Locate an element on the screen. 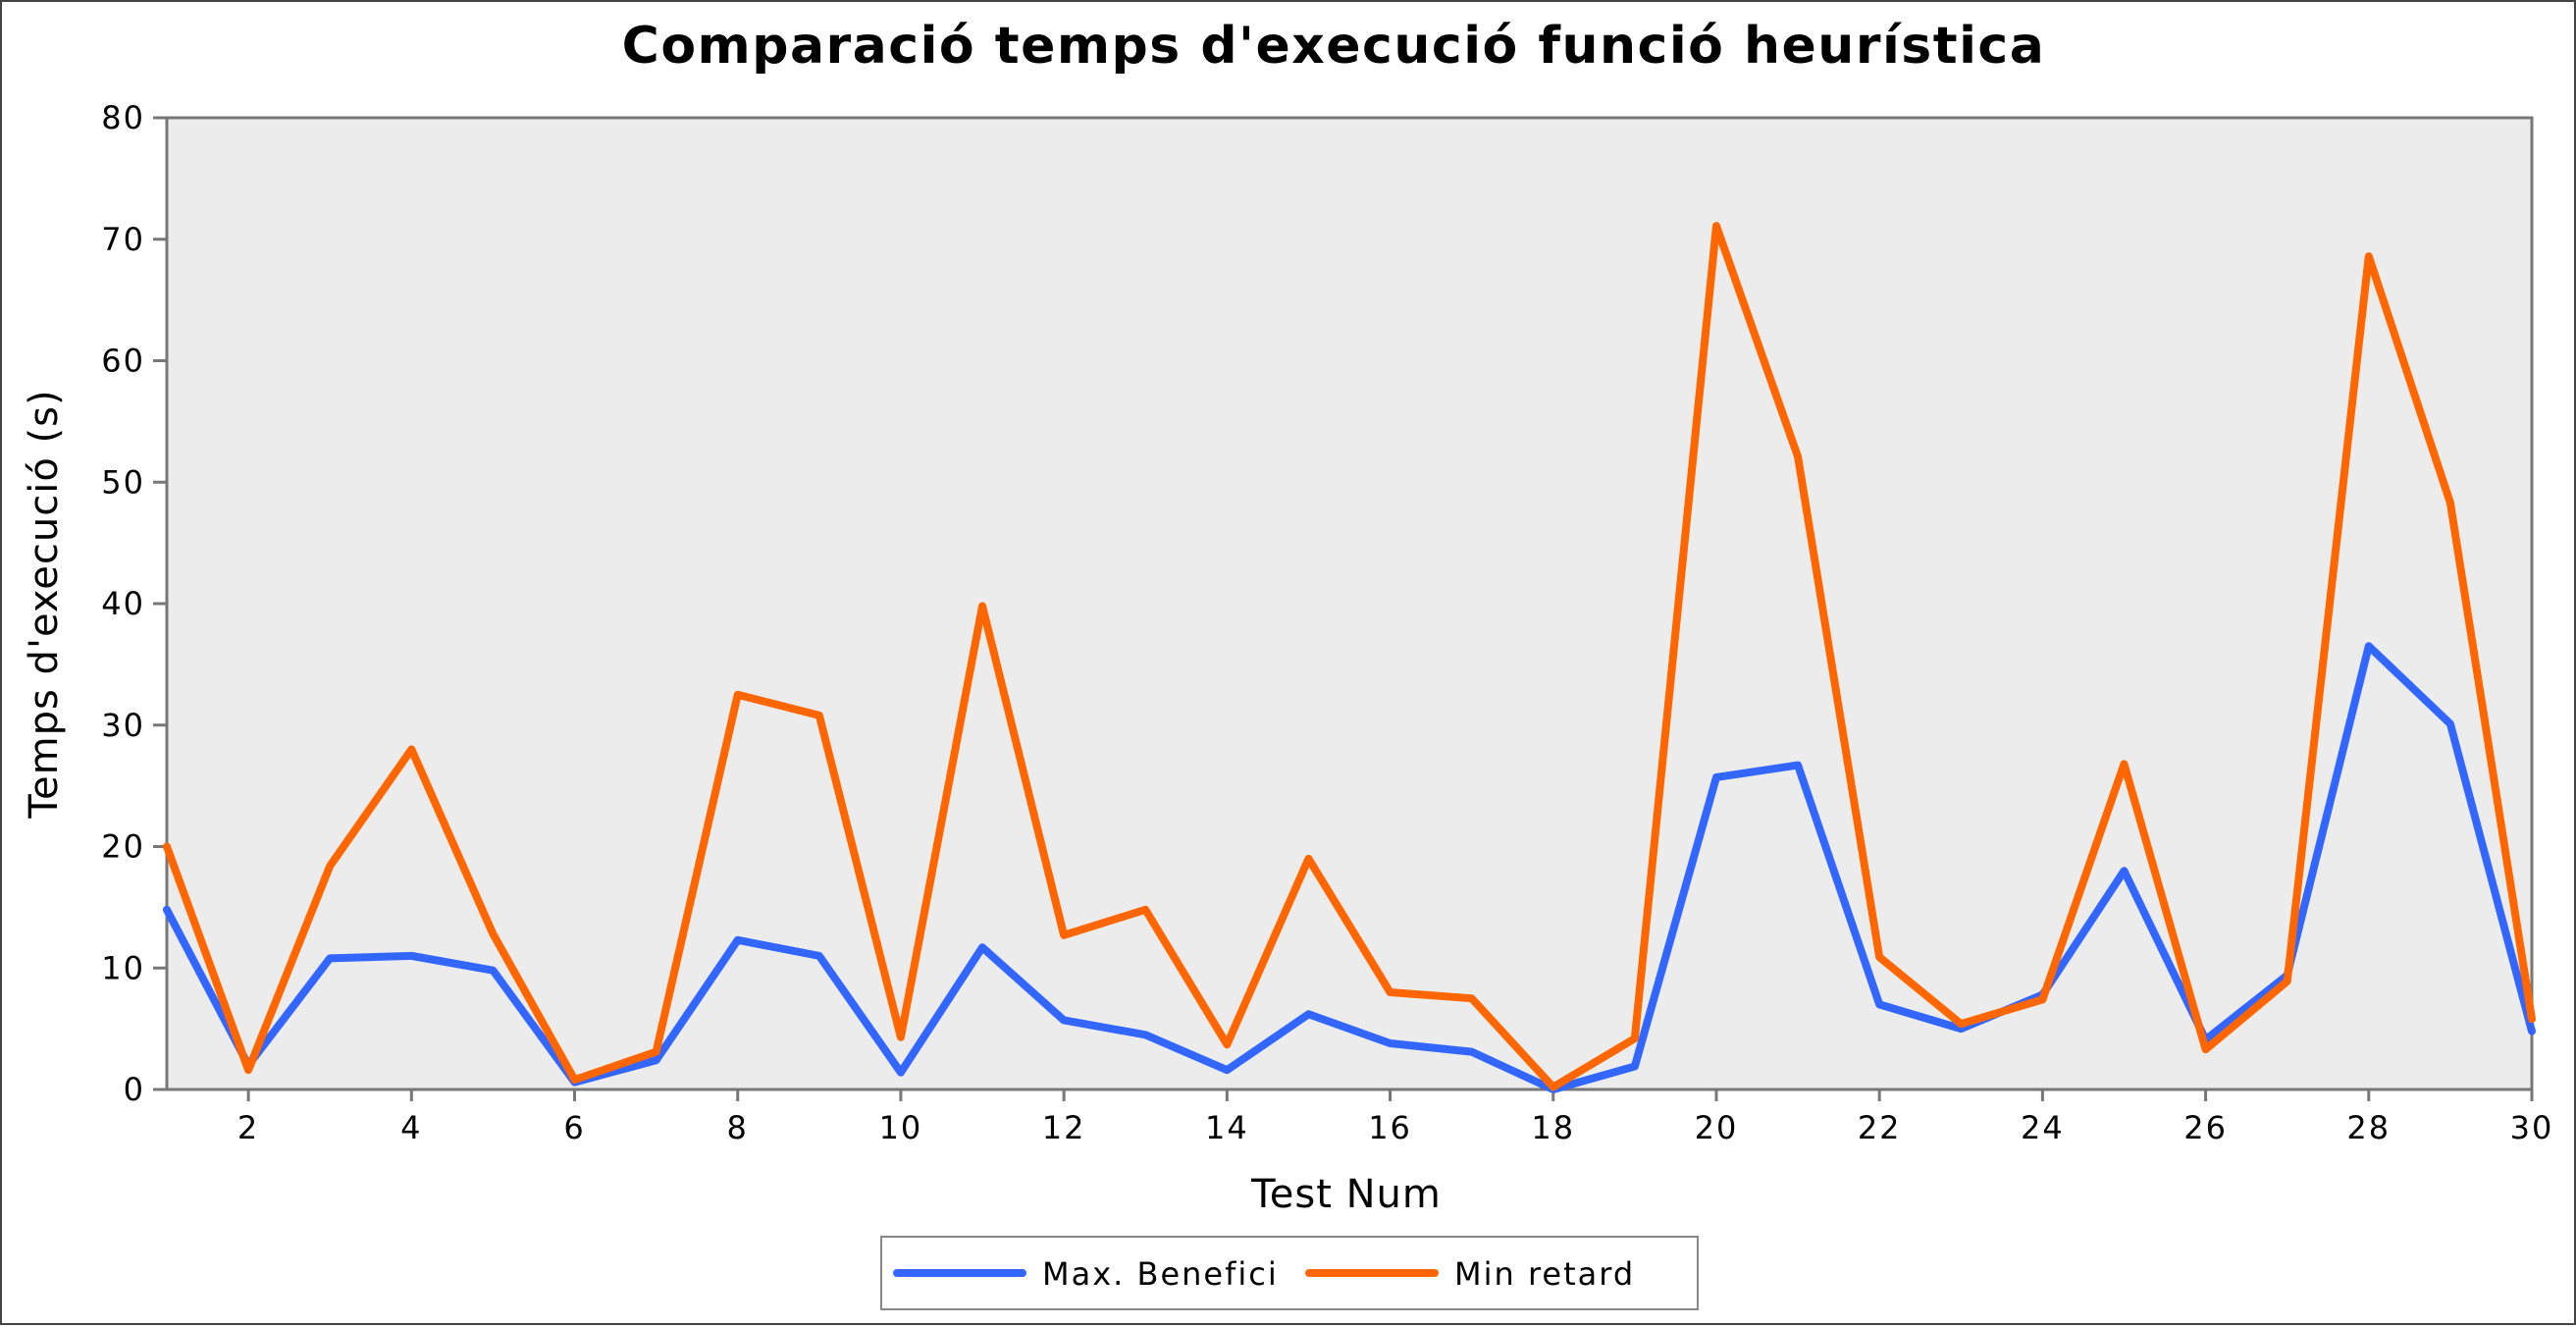  x-tick-label: 4 is located at coordinates (411, 1127).